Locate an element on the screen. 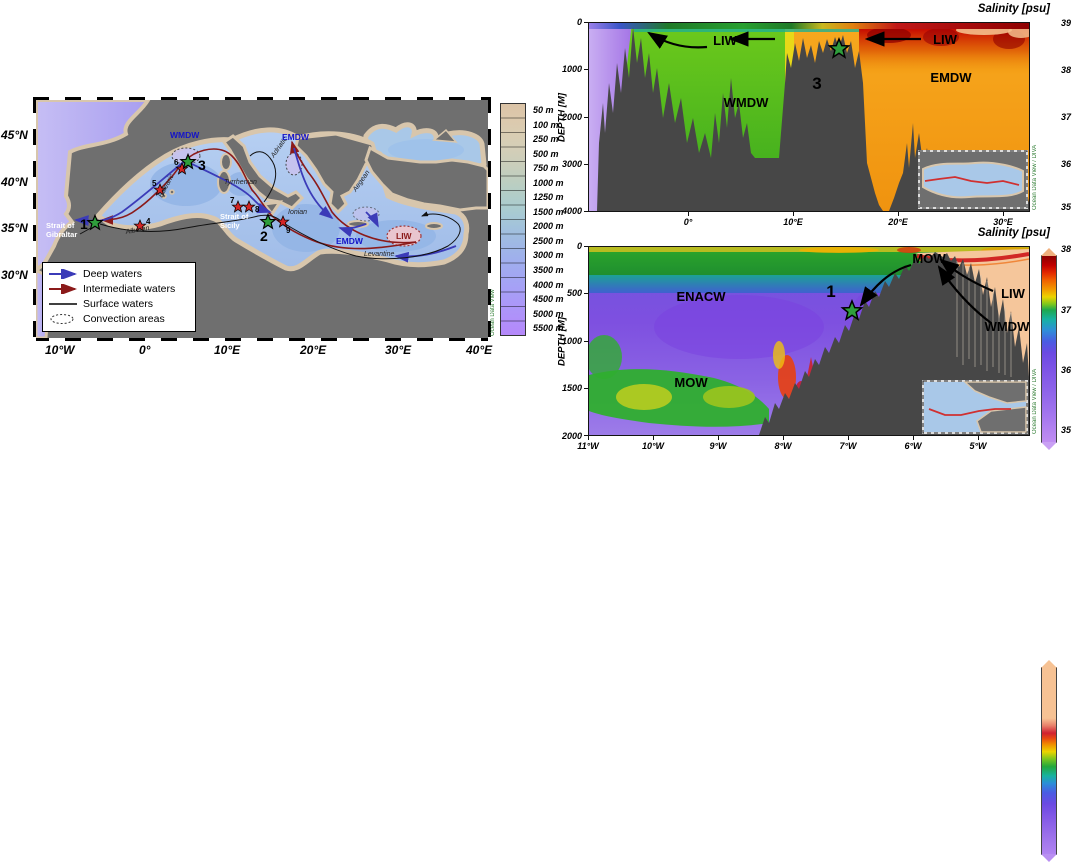 This screenshot has height=862, width=1074. top-ytick-0: 0 is located at coordinates (579, 22).